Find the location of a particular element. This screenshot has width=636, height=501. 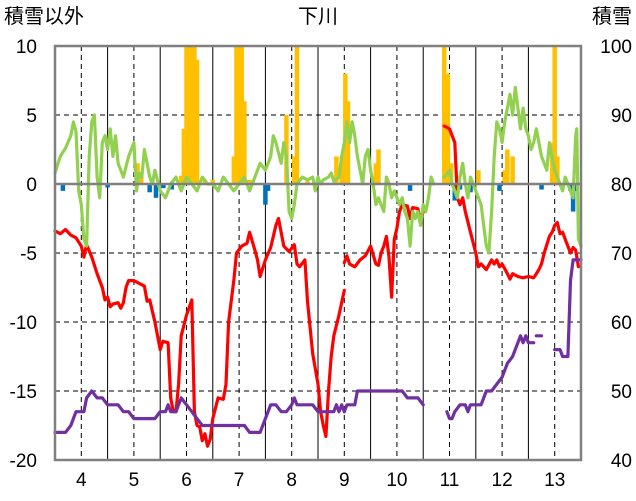

right-axis-ticks: 100 90 80 70 60 50 40 is located at coordinates (616, 254).